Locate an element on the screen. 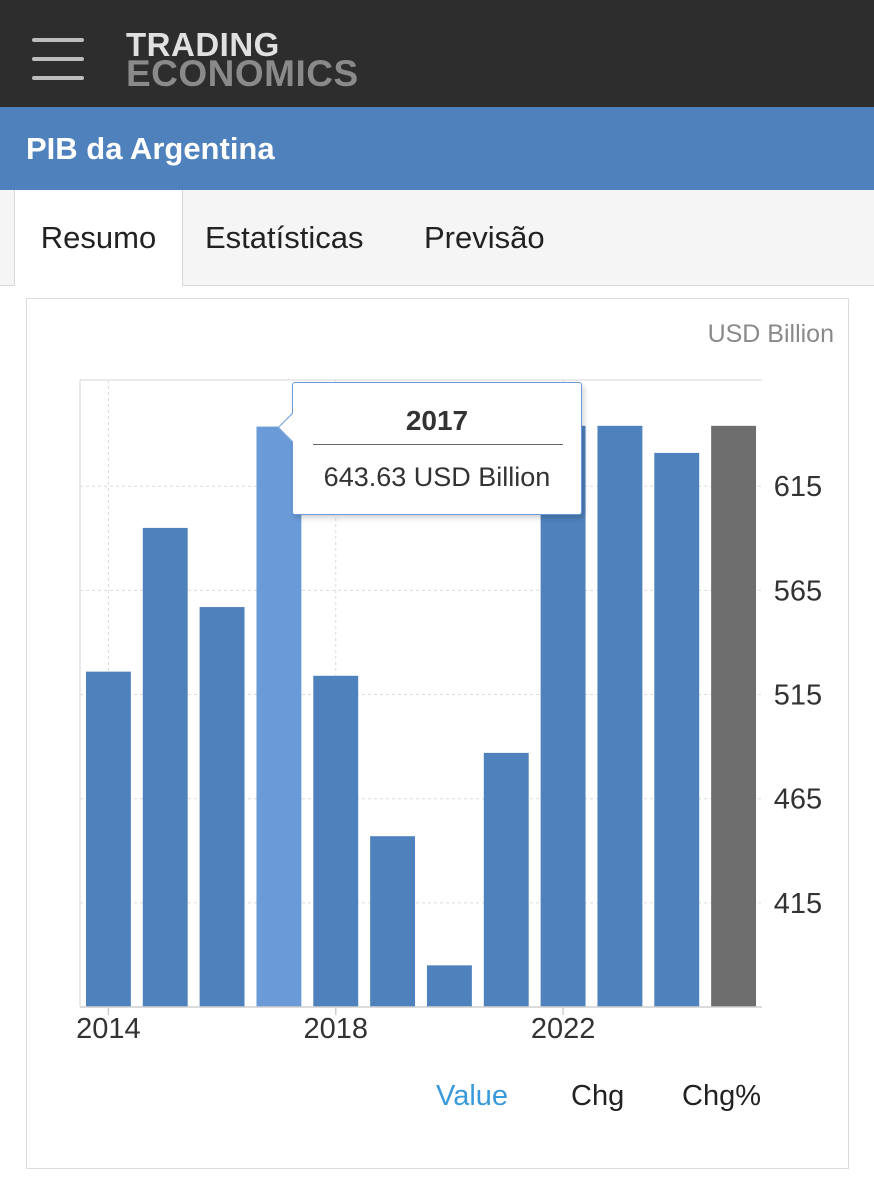 This screenshot has height=1200, width=874. page-title: PIB da Argentina is located at coordinates (150, 148).